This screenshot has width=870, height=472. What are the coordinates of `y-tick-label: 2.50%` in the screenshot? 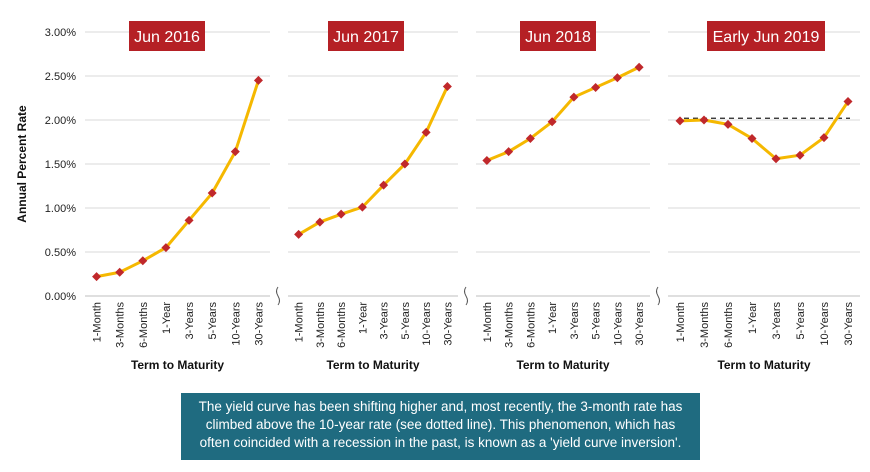 It's located at (60, 77).